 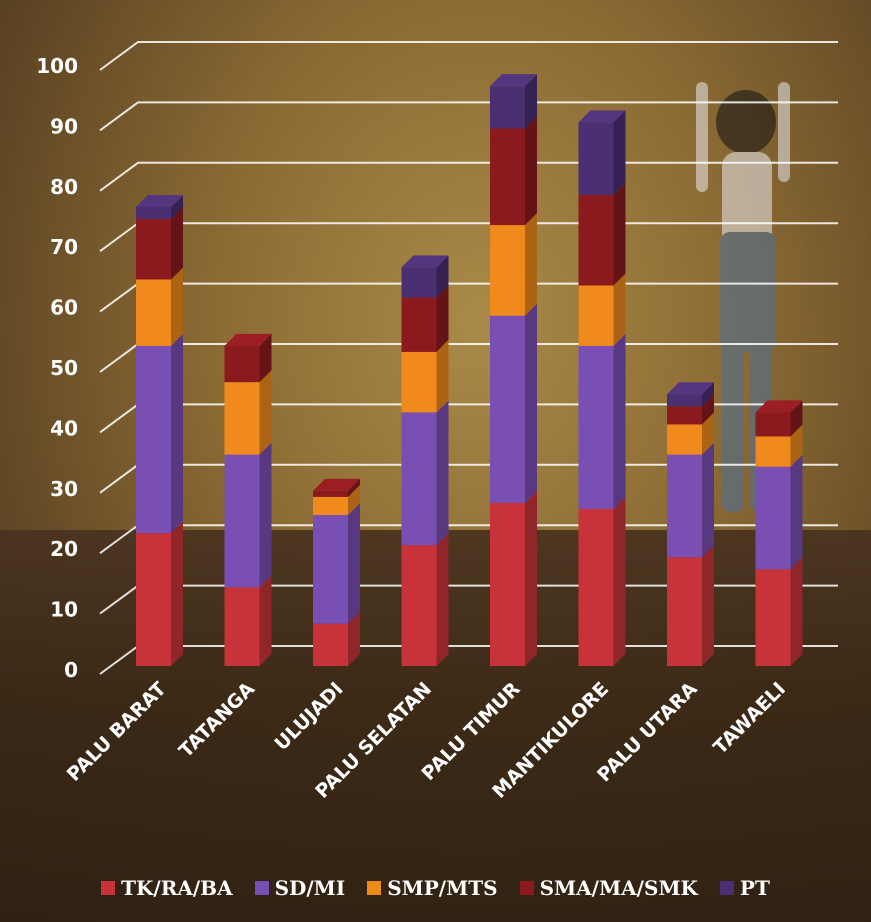 What do you see at coordinates (64, 549) in the screenshot?
I see `y-tick-label: 20` at bounding box center [64, 549].